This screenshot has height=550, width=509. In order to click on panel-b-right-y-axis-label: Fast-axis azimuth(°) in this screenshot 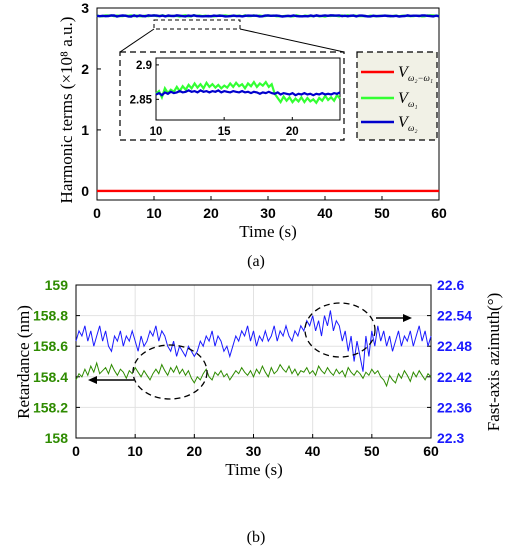, I will do `click(493, 362)`.